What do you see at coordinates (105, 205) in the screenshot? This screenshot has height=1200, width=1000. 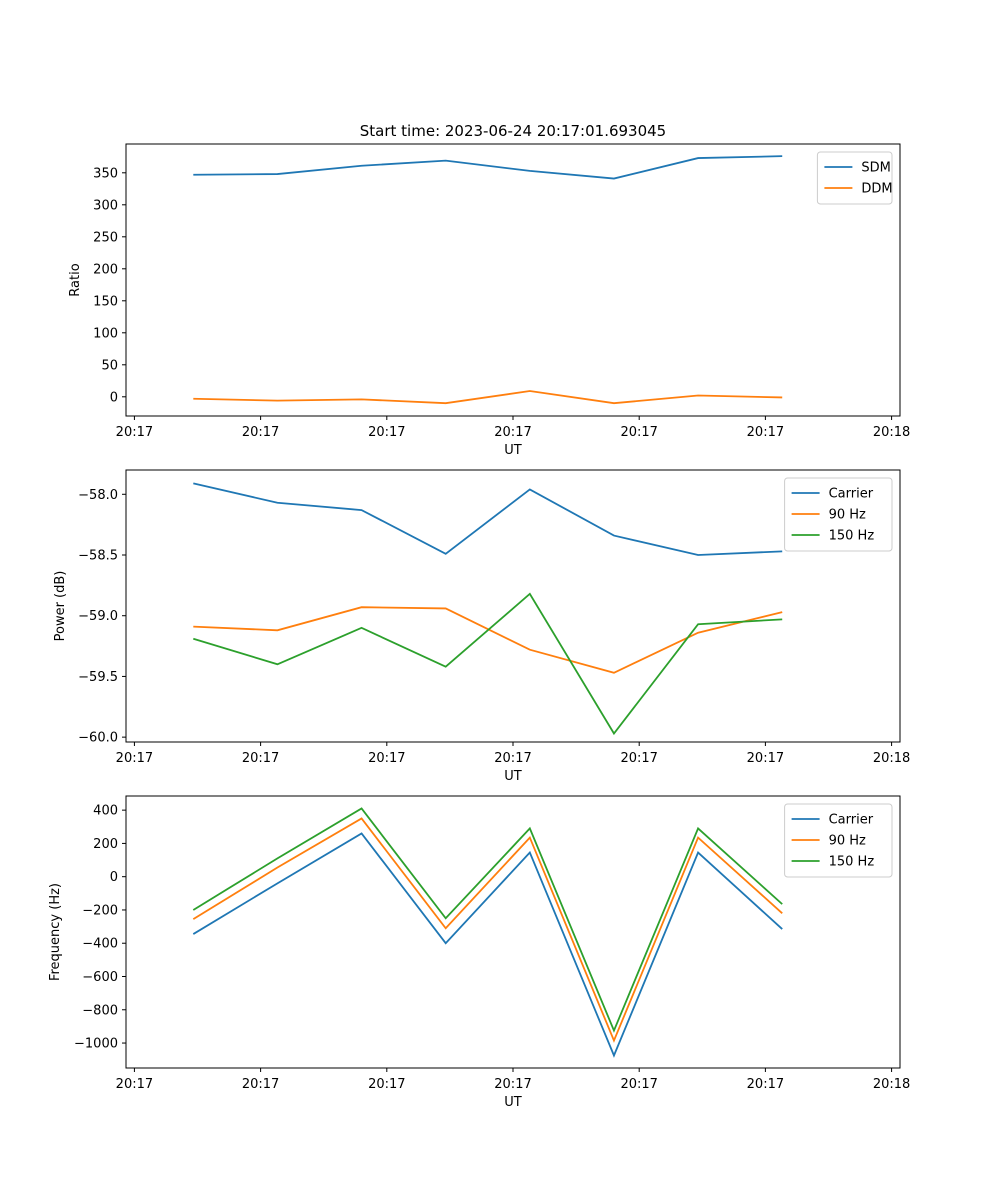 I see `y-tick-label: 300` at bounding box center [105, 205].